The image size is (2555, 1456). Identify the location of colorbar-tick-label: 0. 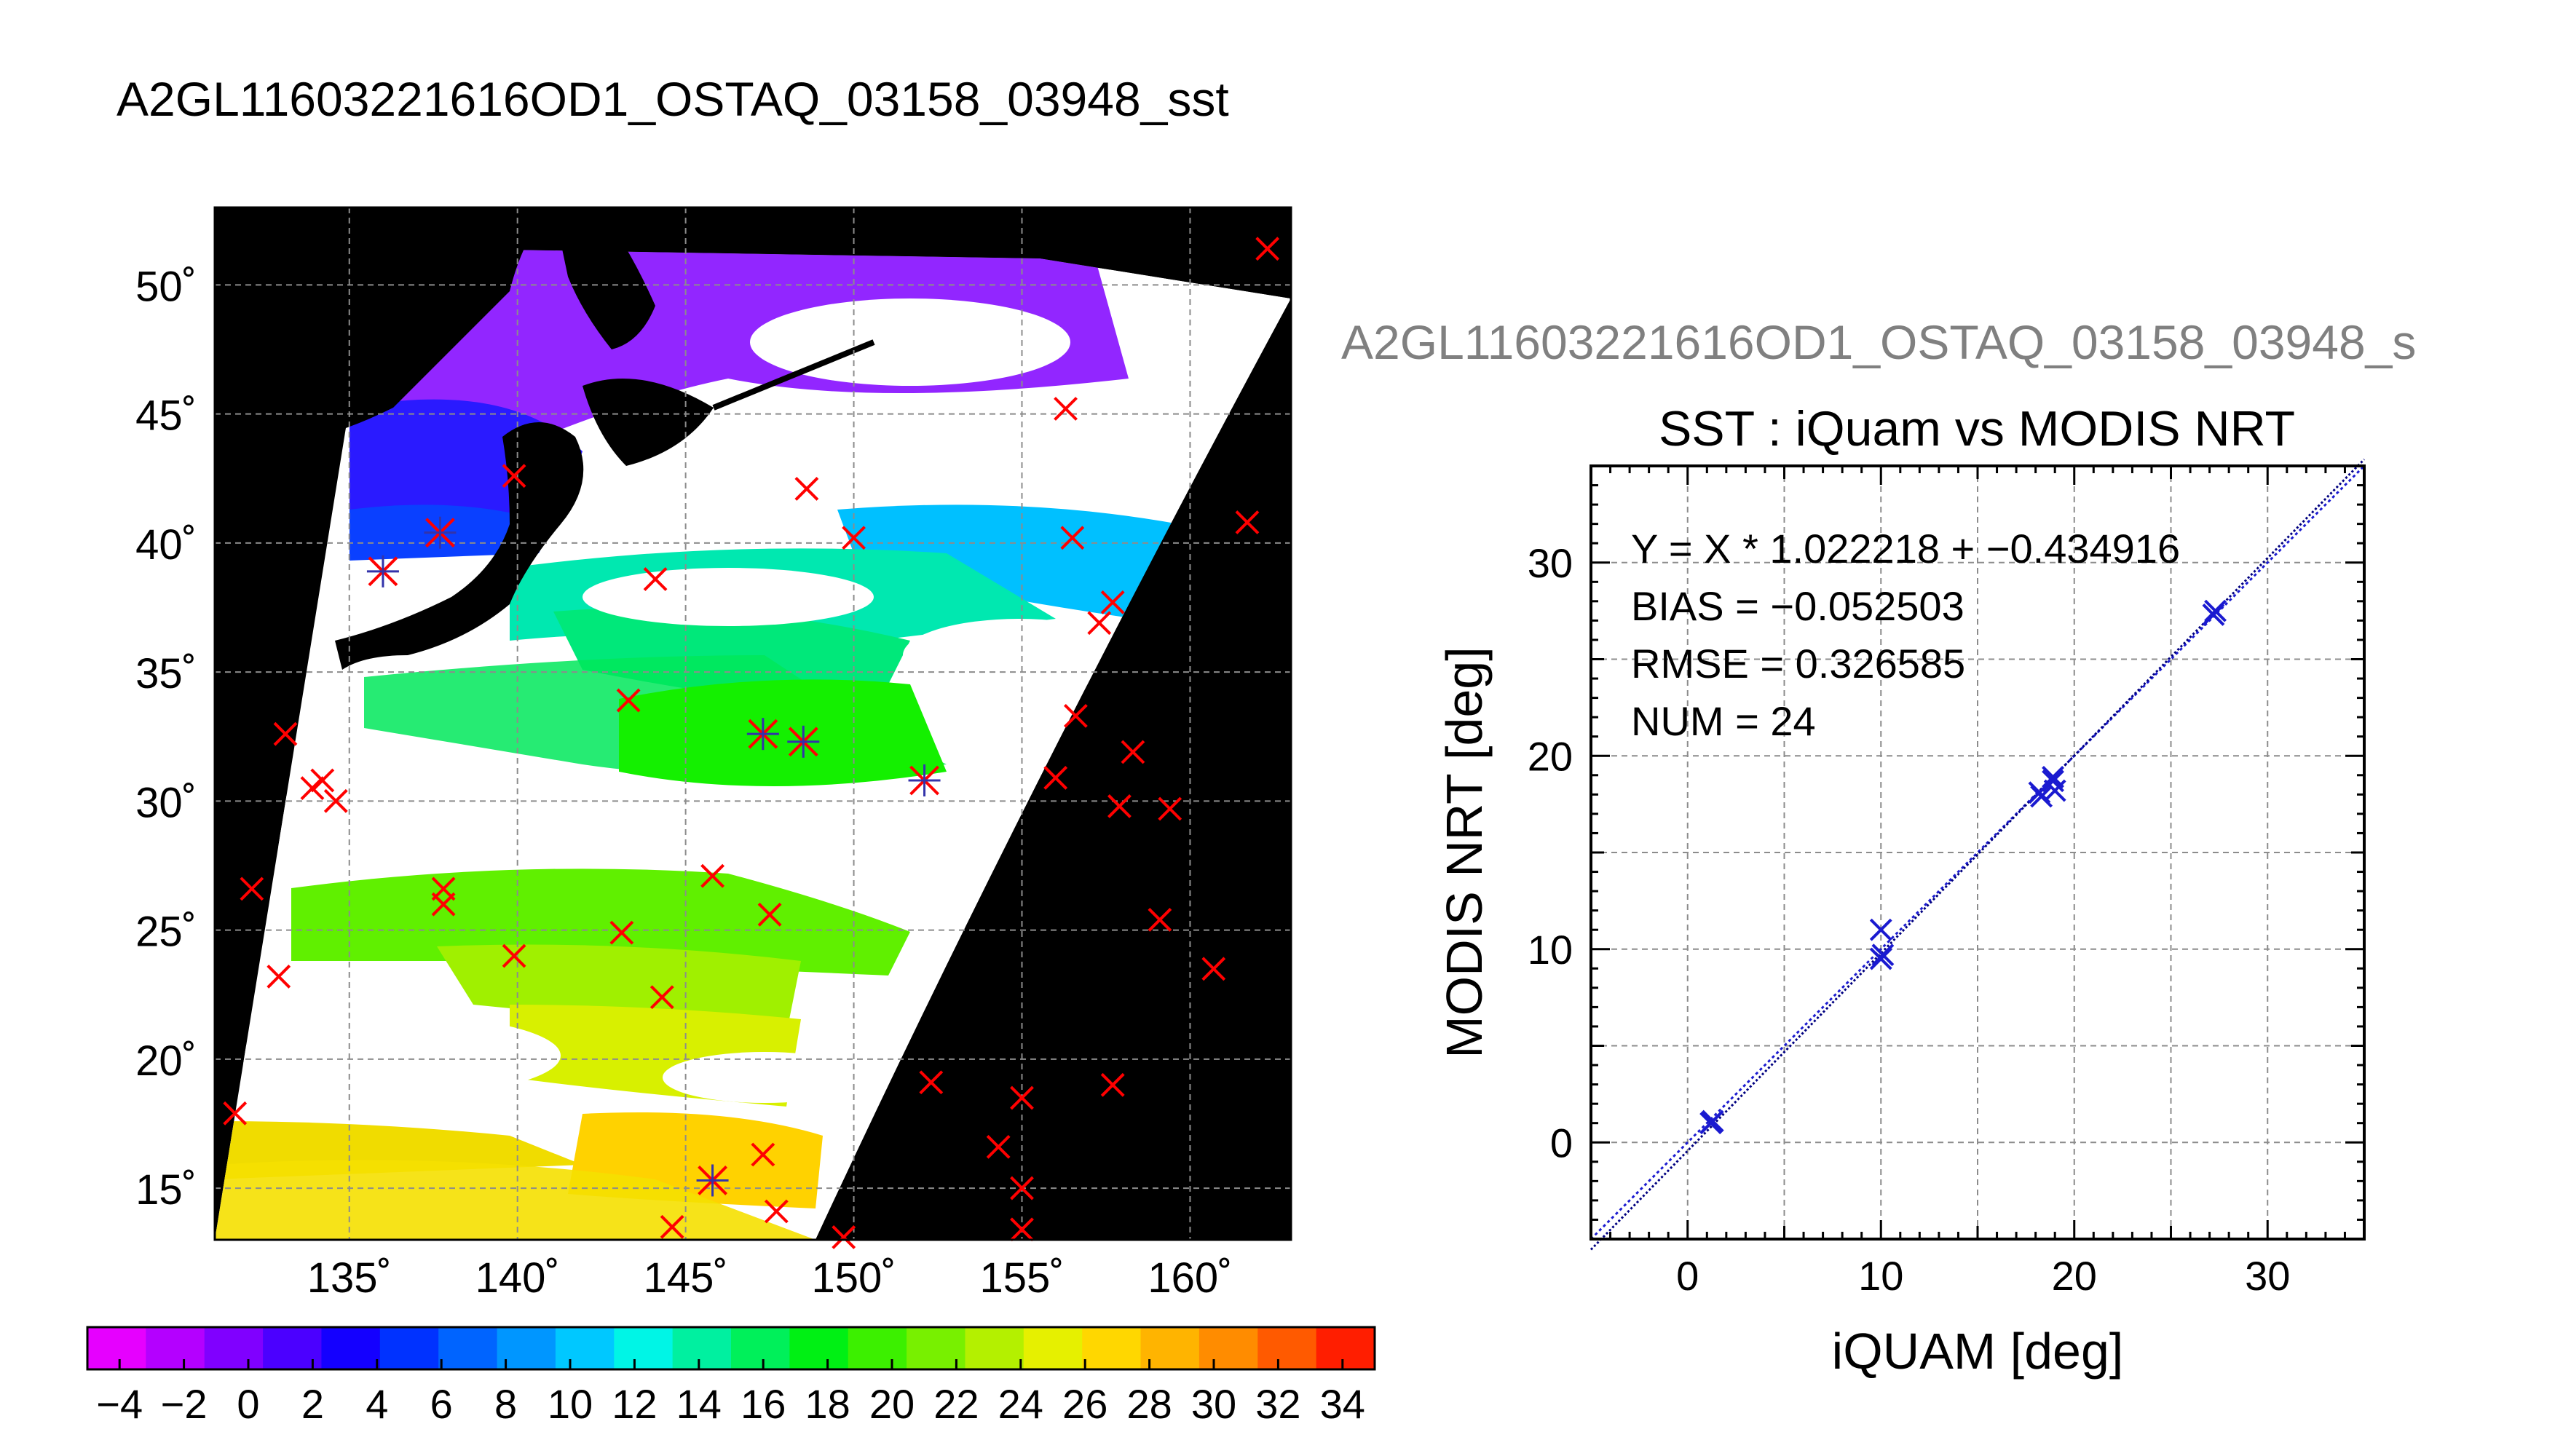
(248, 1404).